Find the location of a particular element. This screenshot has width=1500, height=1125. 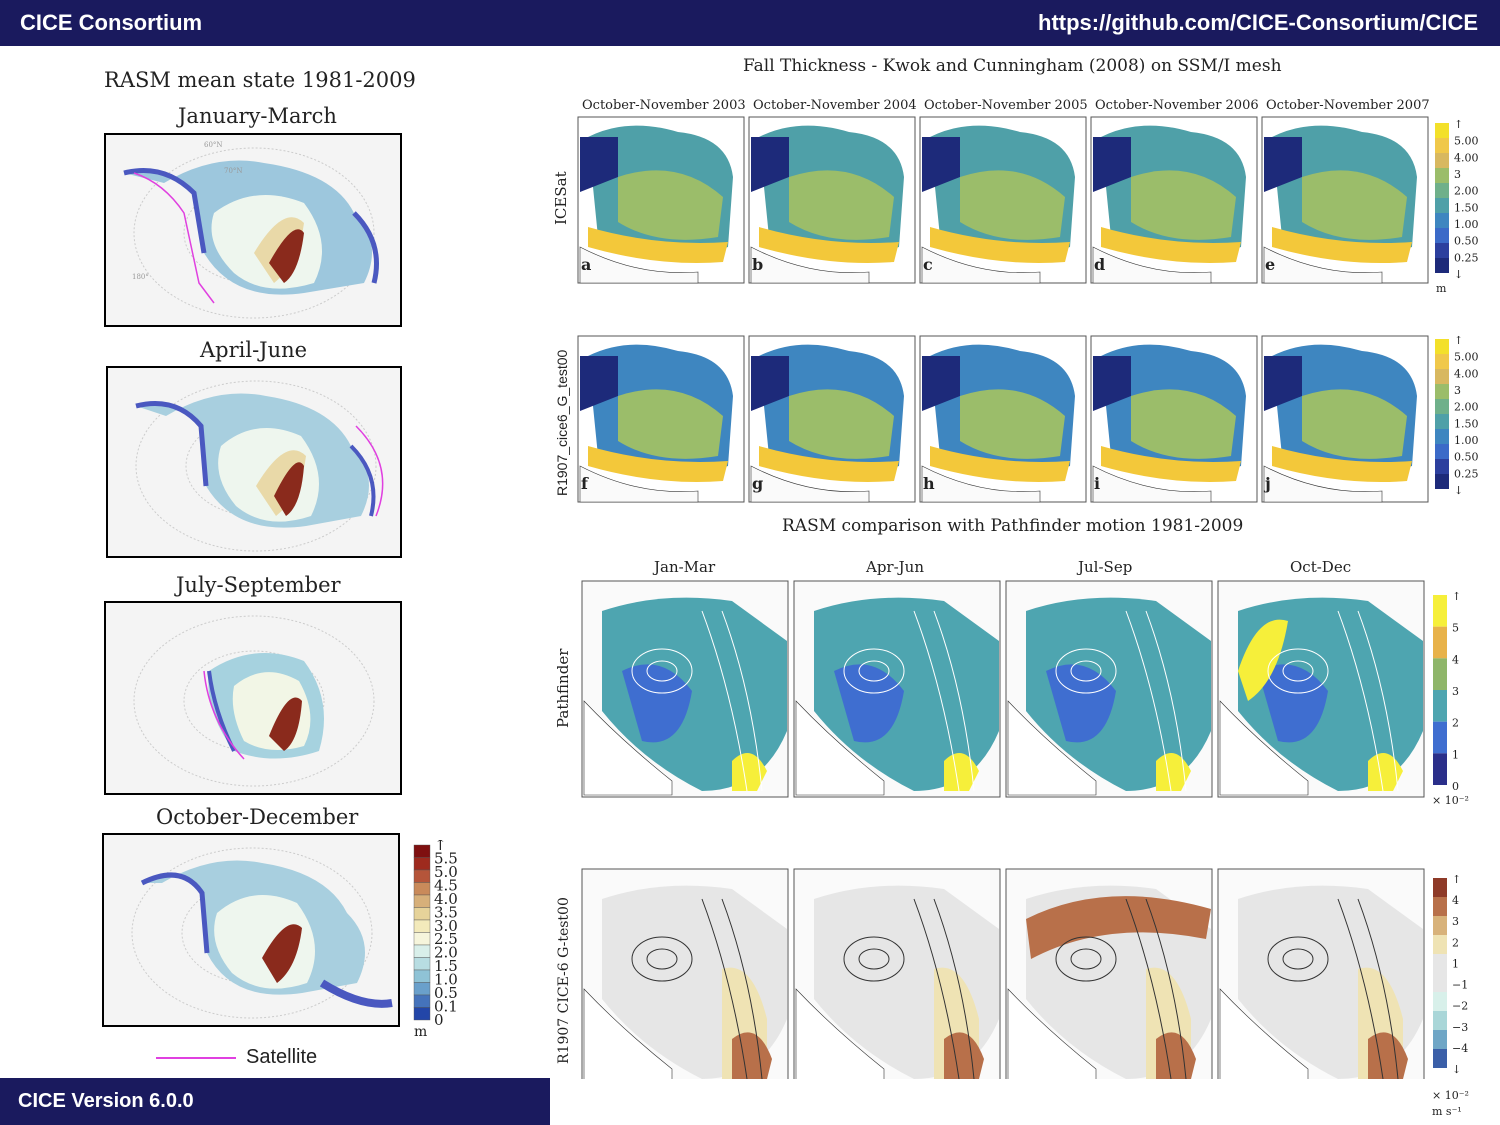

rasm-colorbar-tick: 4.5 is located at coordinates (446, 885).